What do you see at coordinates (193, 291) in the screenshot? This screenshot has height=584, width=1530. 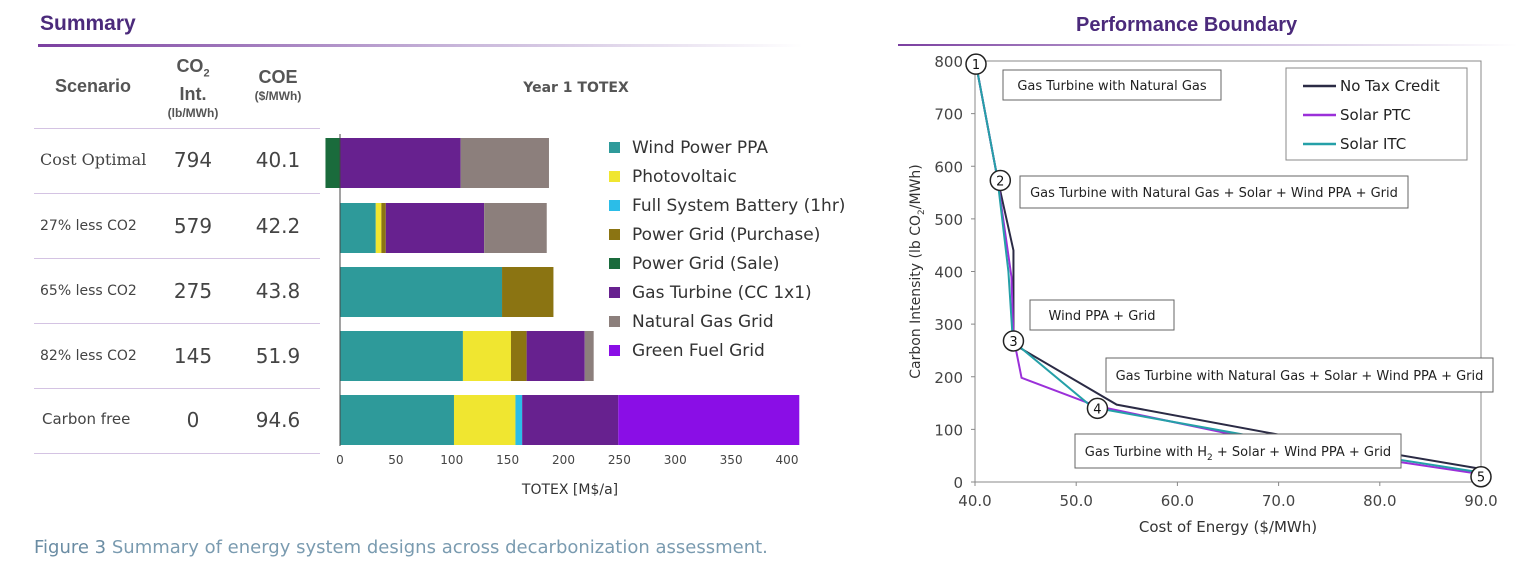 I see `co2-intensity-value: 275` at bounding box center [193, 291].